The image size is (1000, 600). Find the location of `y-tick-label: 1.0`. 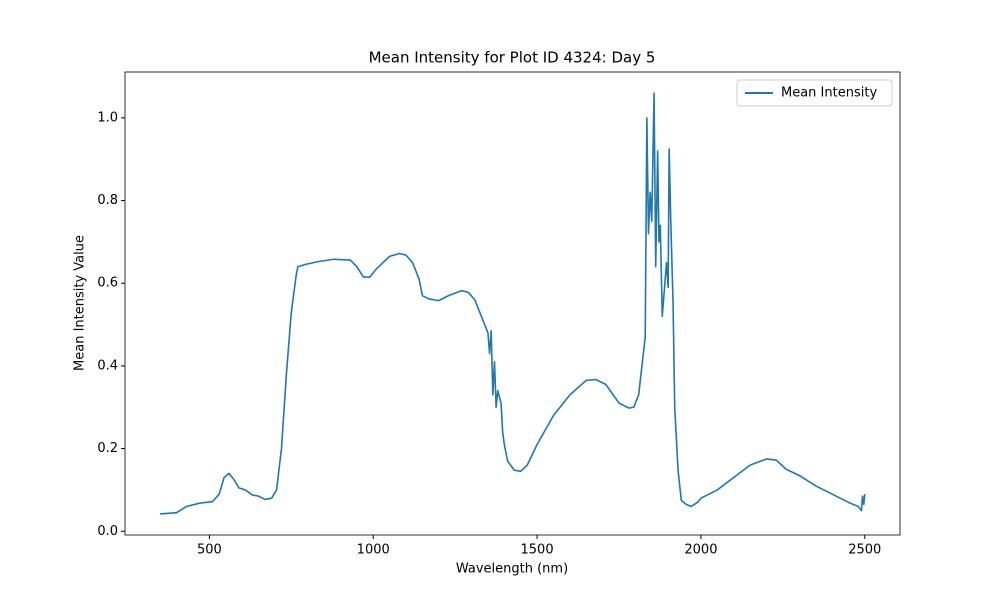

y-tick-label: 1.0 is located at coordinates (107, 117).